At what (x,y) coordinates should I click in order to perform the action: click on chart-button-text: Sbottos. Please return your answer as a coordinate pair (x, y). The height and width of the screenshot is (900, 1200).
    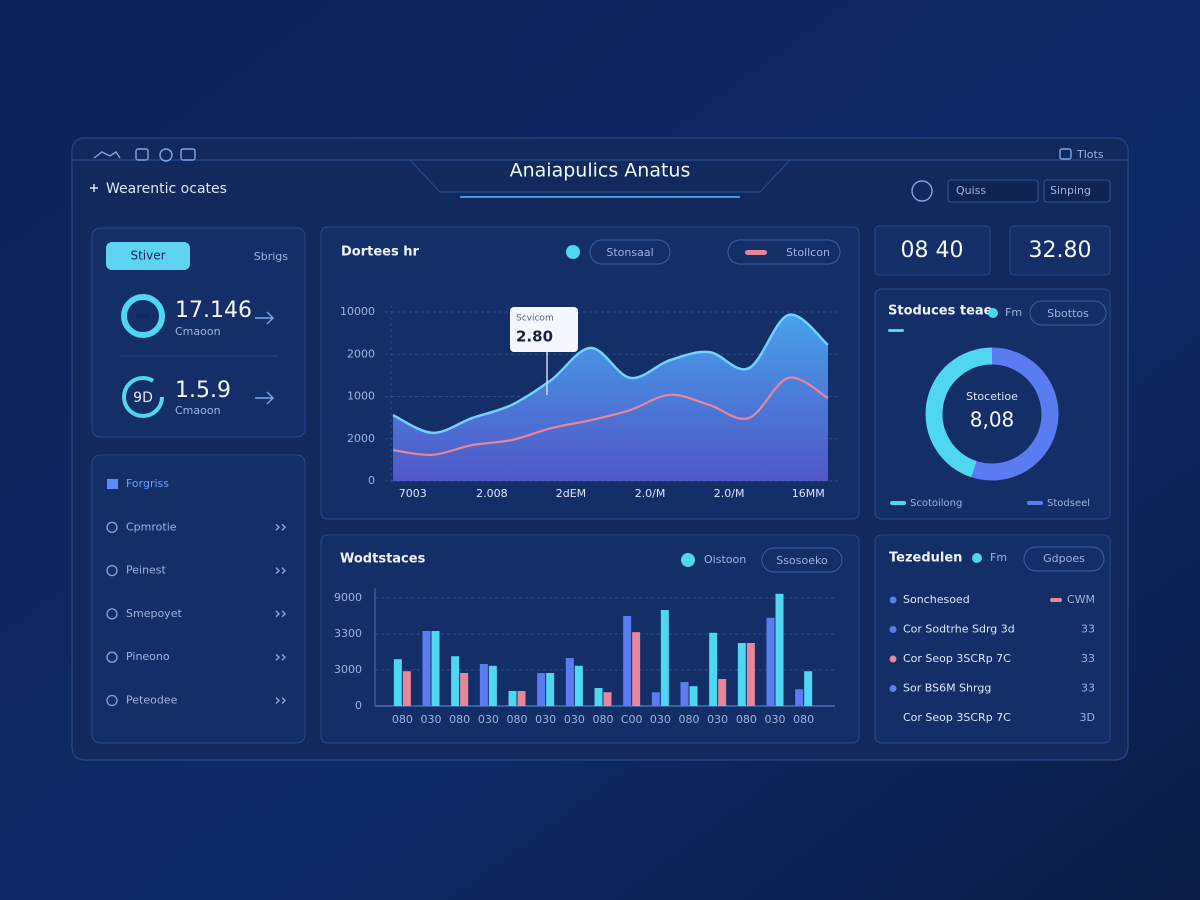
    Looking at the image, I should click on (1068, 313).